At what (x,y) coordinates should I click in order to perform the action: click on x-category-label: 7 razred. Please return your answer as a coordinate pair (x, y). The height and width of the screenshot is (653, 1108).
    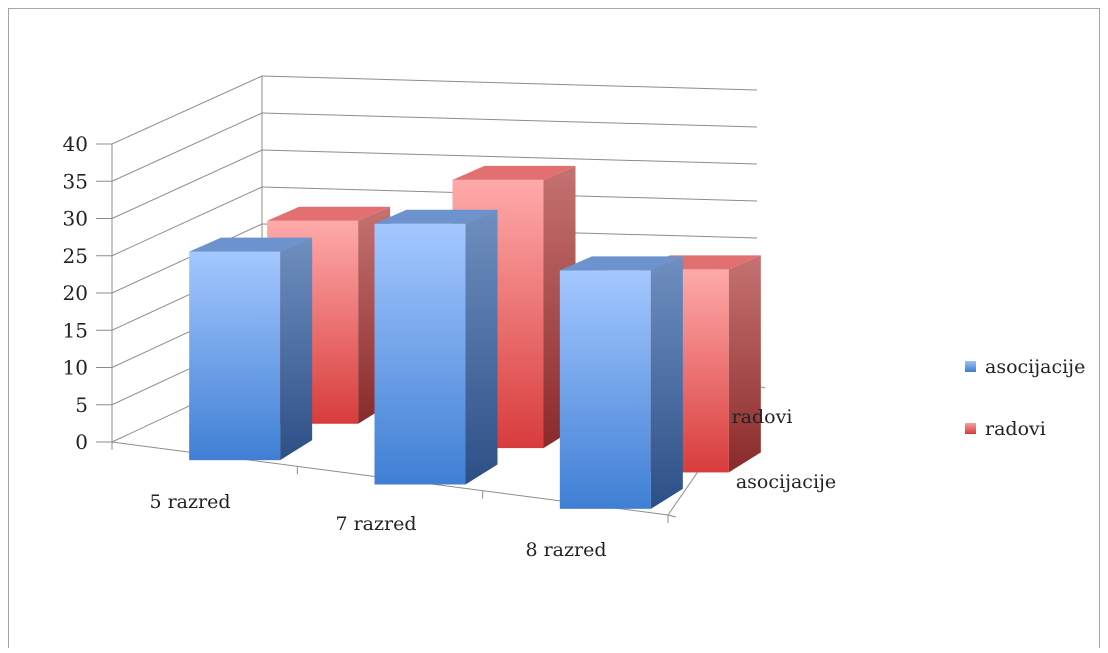
    Looking at the image, I should click on (375, 524).